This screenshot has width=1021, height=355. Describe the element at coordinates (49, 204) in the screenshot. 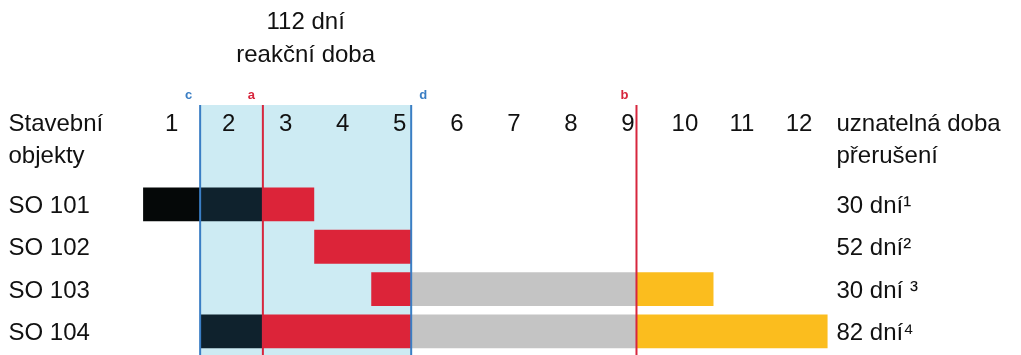

I see `y-tick-label: SO 101` at that location.